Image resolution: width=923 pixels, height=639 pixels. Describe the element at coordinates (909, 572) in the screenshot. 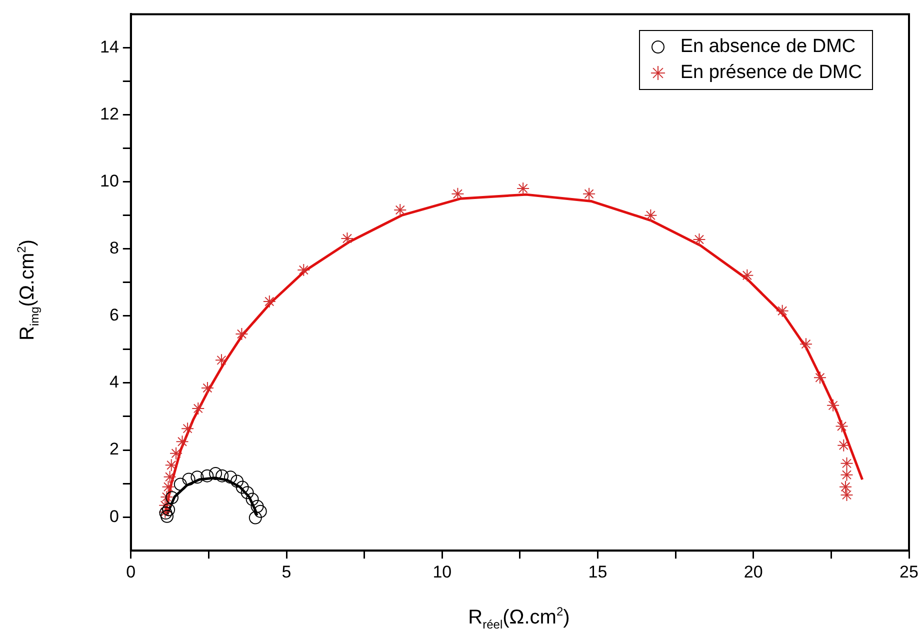

I see `x-tick-label: 25` at that location.